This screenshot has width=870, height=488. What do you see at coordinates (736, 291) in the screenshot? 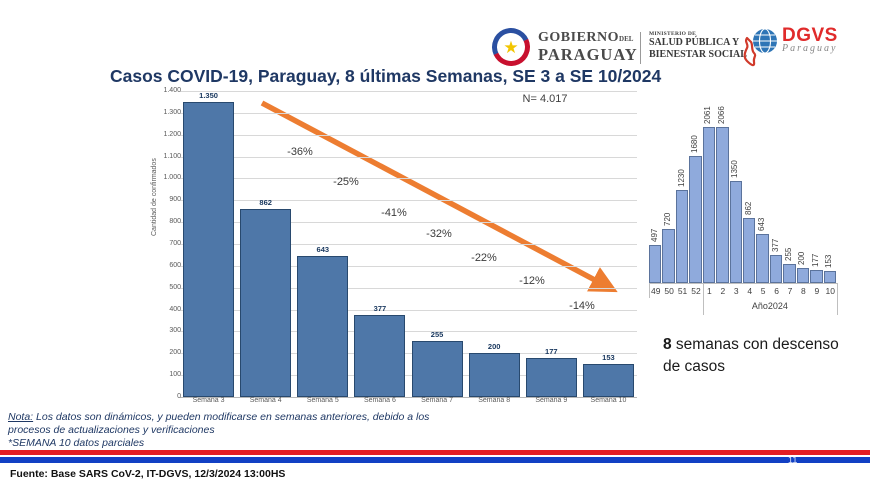
I see `inset-x-label: 3` at bounding box center [736, 291].